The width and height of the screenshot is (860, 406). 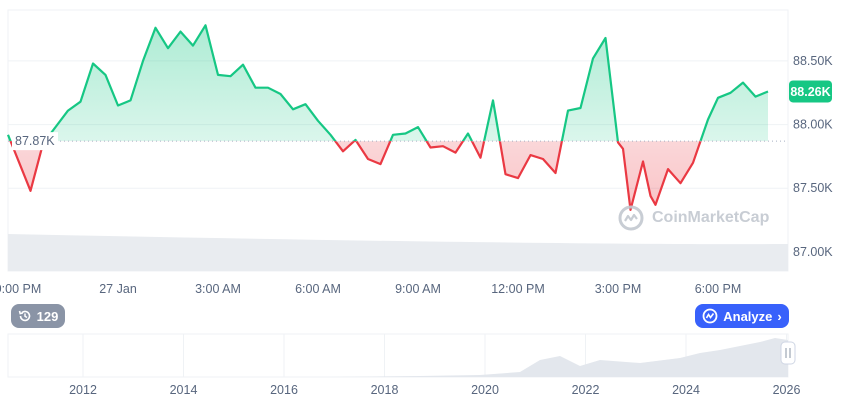 What do you see at coordinates (25, 316) in the screenshot?
I see `history-icon` at bounding box center [25, 316].